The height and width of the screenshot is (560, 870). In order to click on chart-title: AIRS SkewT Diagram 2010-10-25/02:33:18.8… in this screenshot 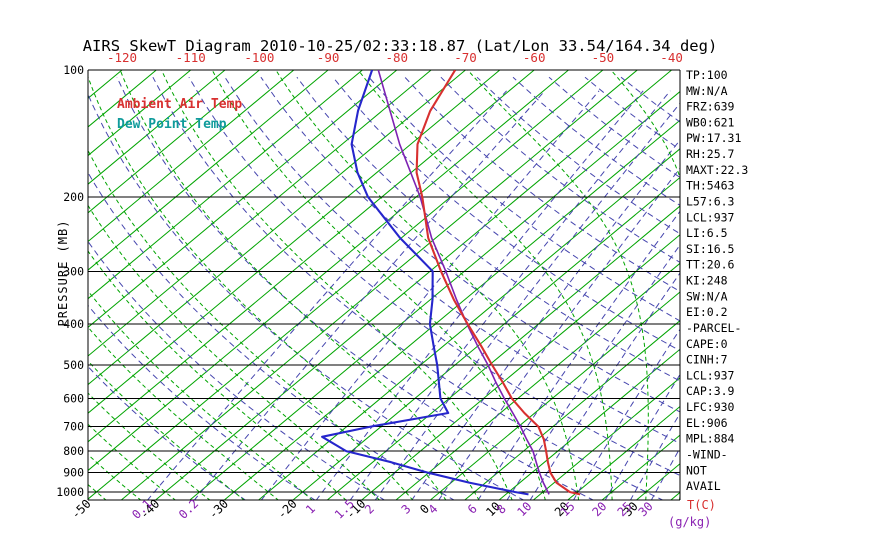, I will do `click(400, 46)`.